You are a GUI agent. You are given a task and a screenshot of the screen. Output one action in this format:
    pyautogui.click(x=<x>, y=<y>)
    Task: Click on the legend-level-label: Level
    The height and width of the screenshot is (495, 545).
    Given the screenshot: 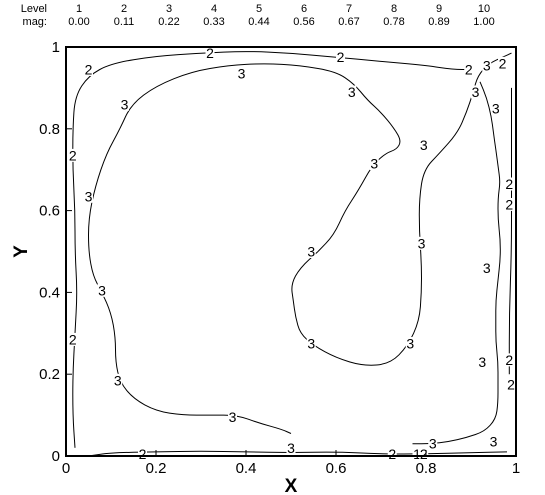 What is the action you would take?
    pyautogui.click(x=34, y=9)
    